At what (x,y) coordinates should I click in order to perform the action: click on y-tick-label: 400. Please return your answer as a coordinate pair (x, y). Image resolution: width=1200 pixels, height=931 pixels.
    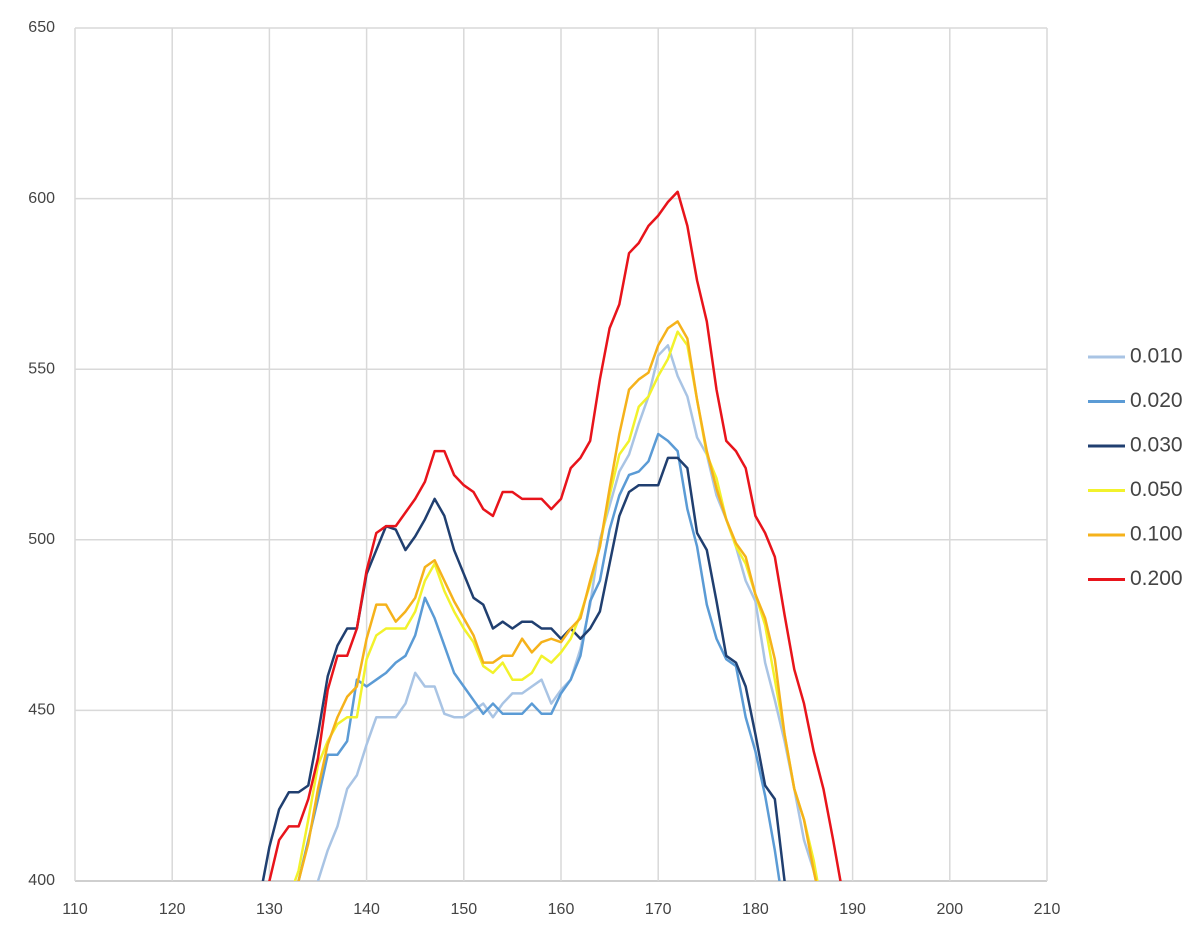
    Looking at the image, I should click on (41, 880).